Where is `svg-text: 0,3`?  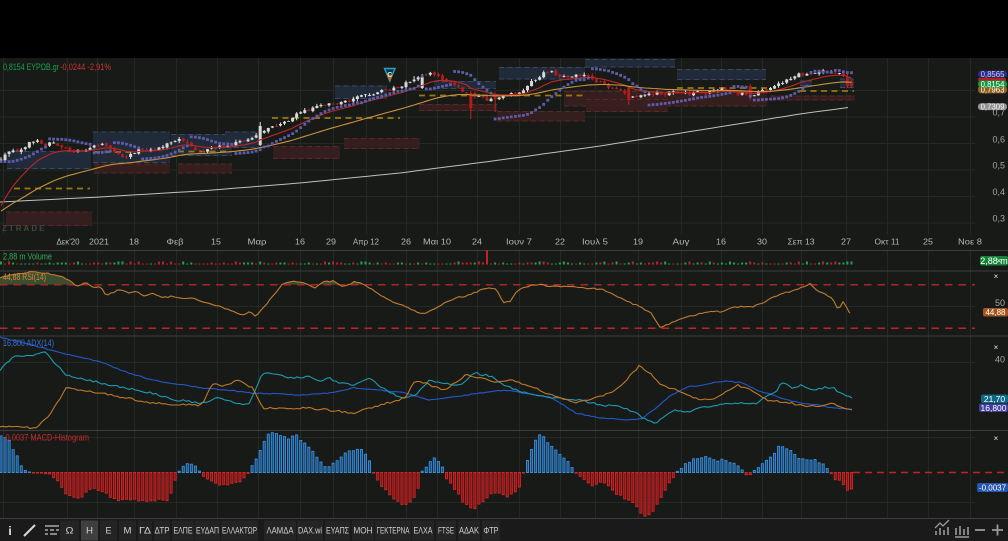
svg-text: 0,3 is located at coordinates (998, 219).